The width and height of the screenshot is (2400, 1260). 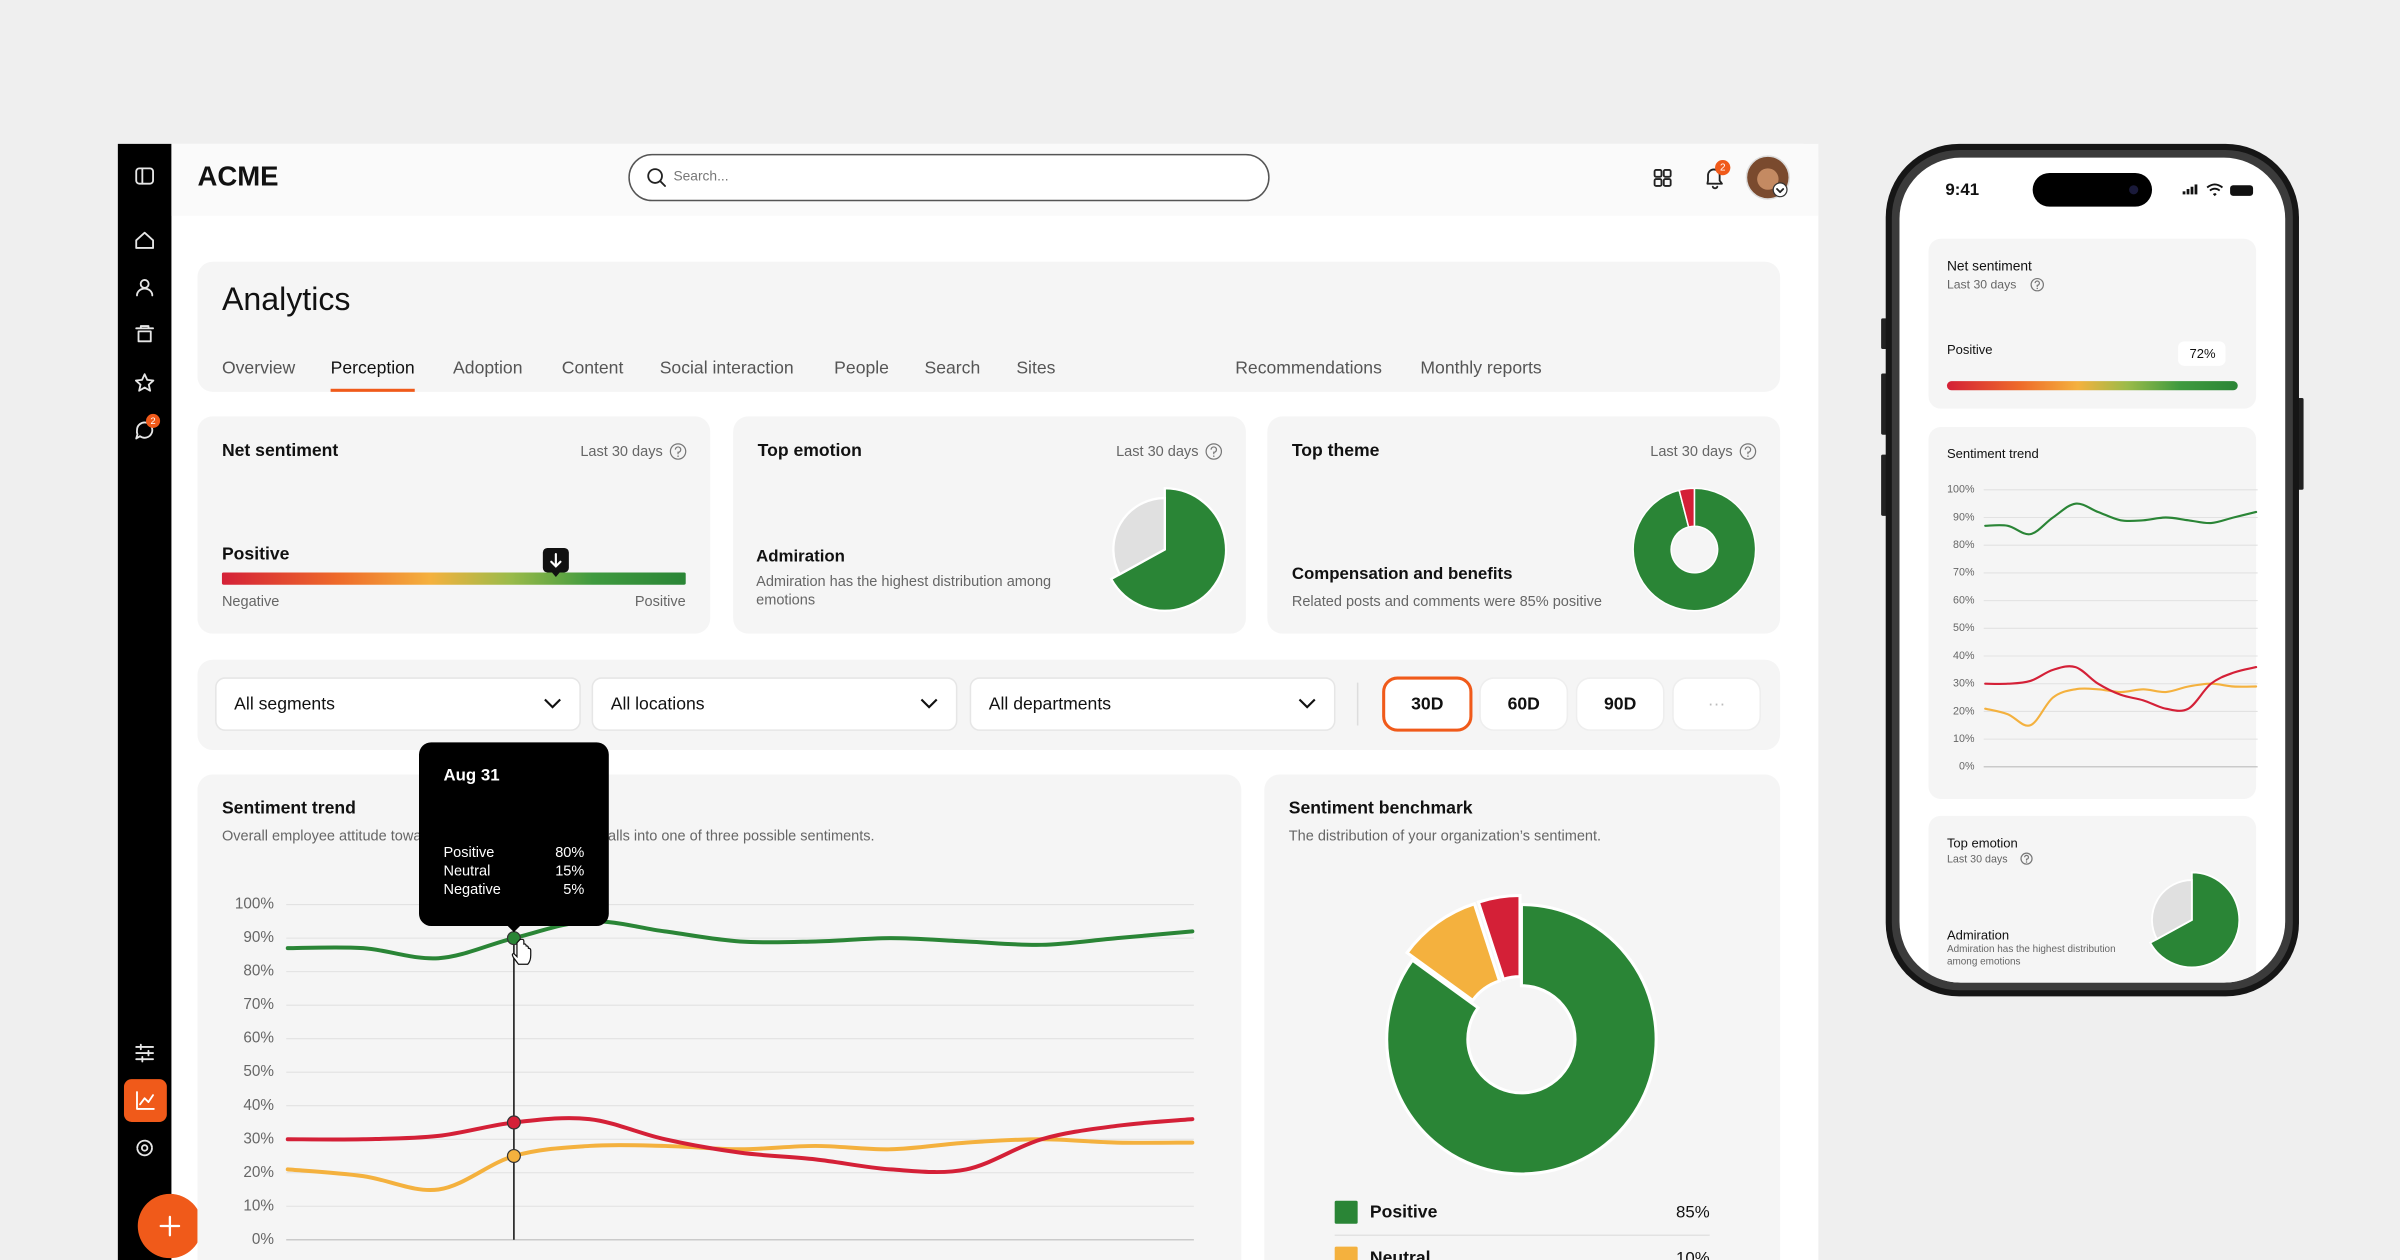 I want to click on tooltip-title: Aug 31, so click(x=471, y=774).